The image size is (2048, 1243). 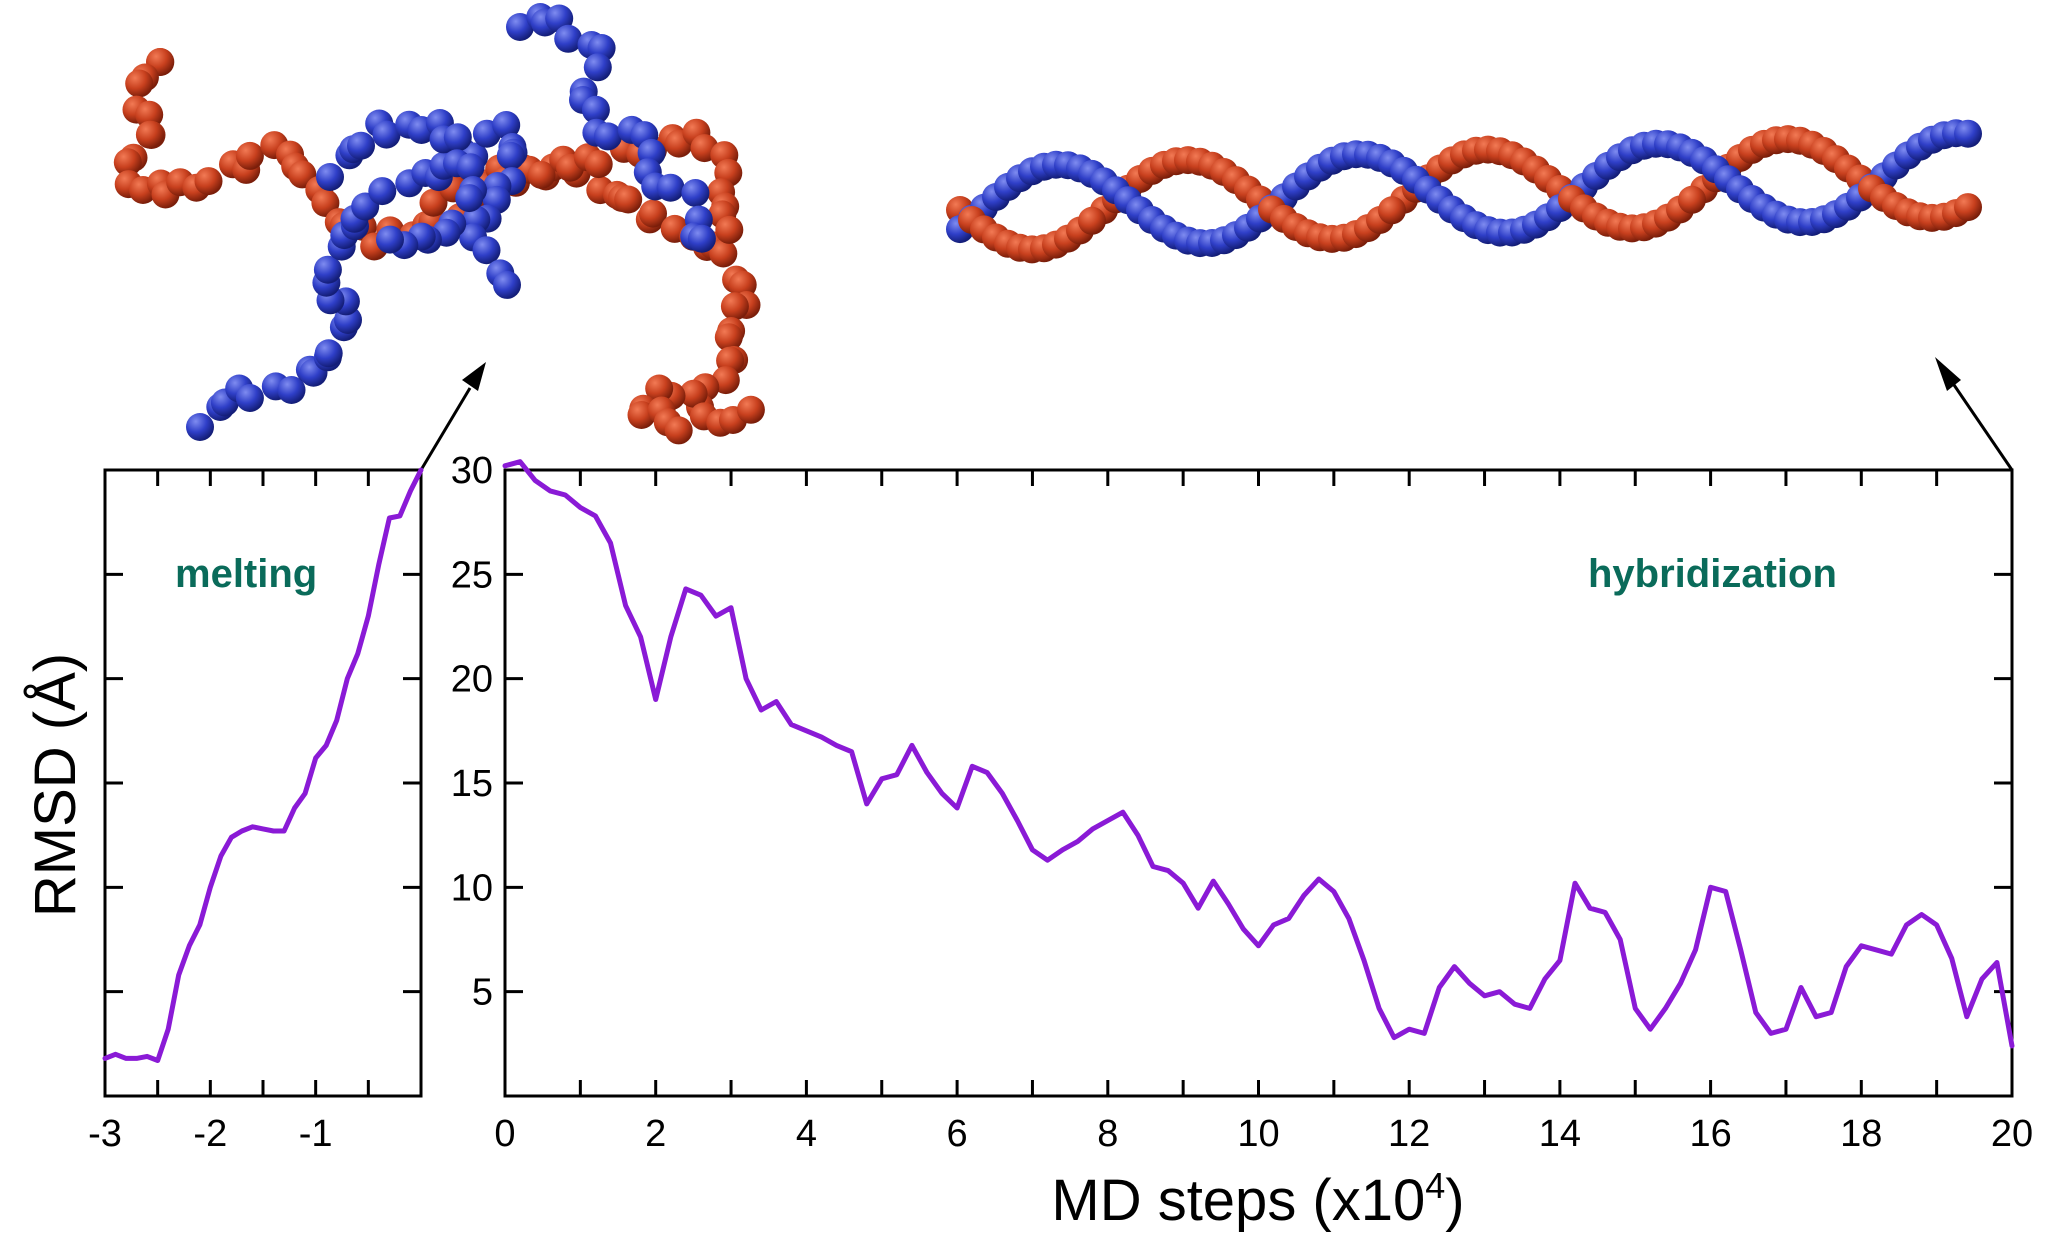 I want to click on y-tick-label: 15, so click(x=472, y=784).